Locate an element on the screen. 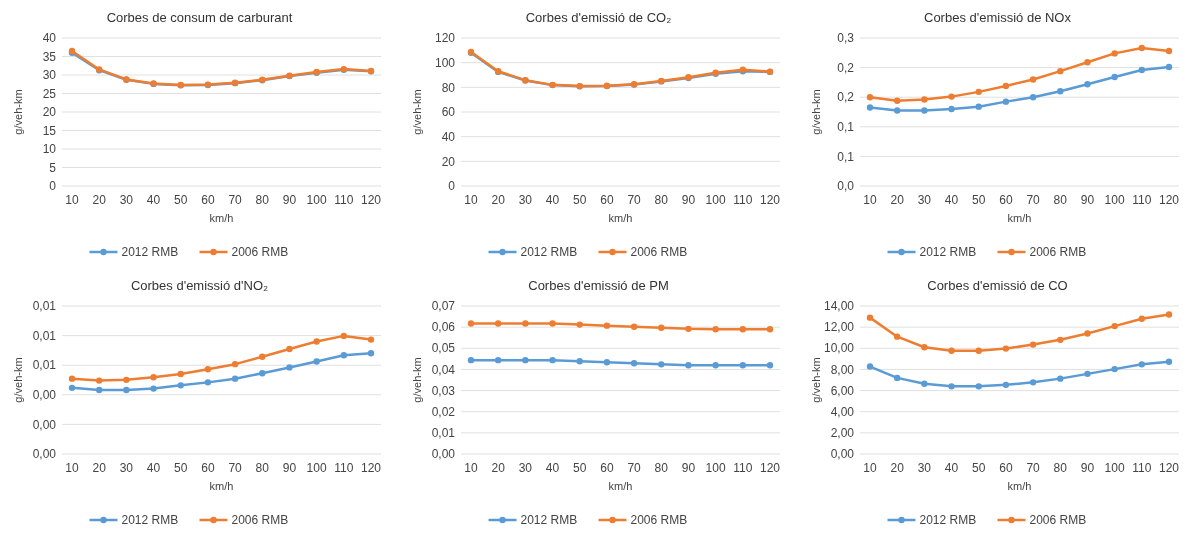  y-tick-label: 0,0 is located at coordinates (846, 186).